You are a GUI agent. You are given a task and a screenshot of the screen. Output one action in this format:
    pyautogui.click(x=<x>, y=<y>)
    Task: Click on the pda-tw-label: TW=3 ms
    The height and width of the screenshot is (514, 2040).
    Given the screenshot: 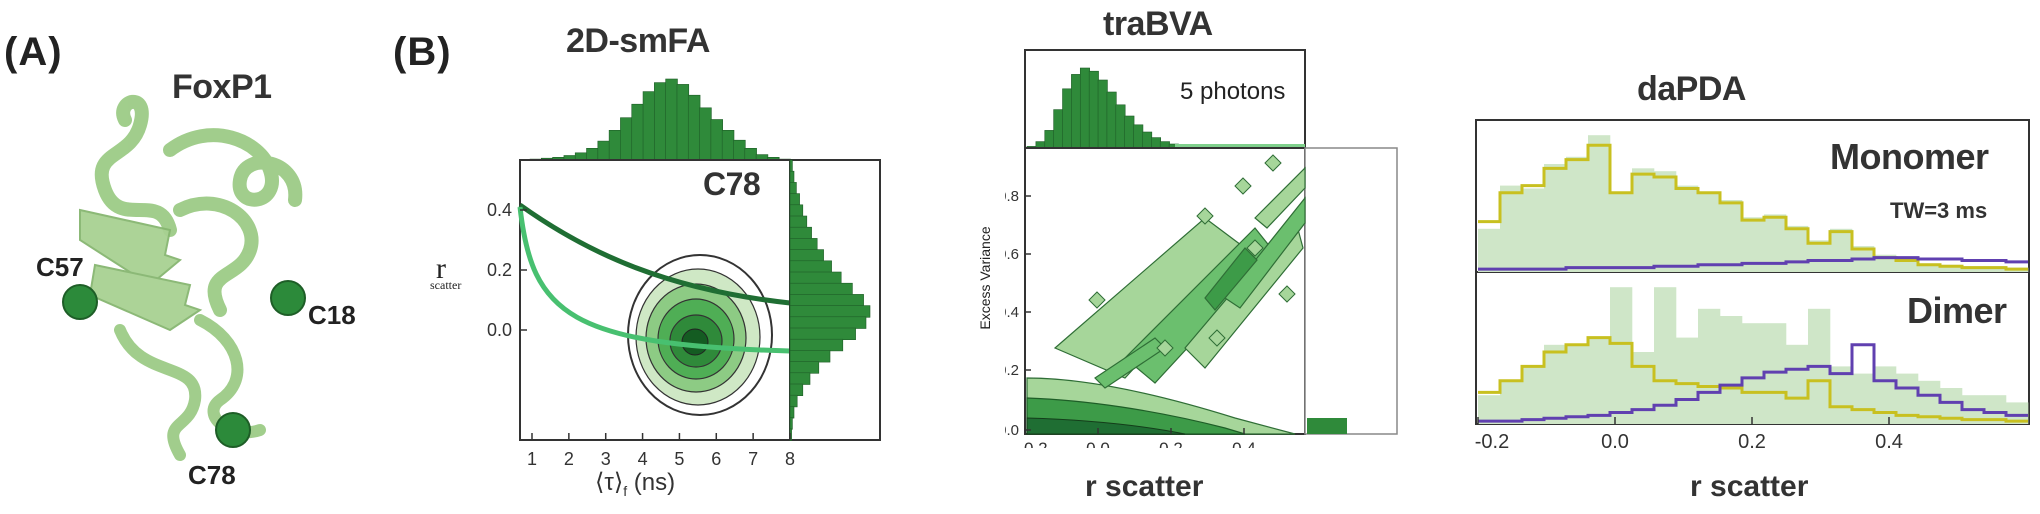 What is the action you would take?
    pyautogui.click(x=1939, y=210)
    